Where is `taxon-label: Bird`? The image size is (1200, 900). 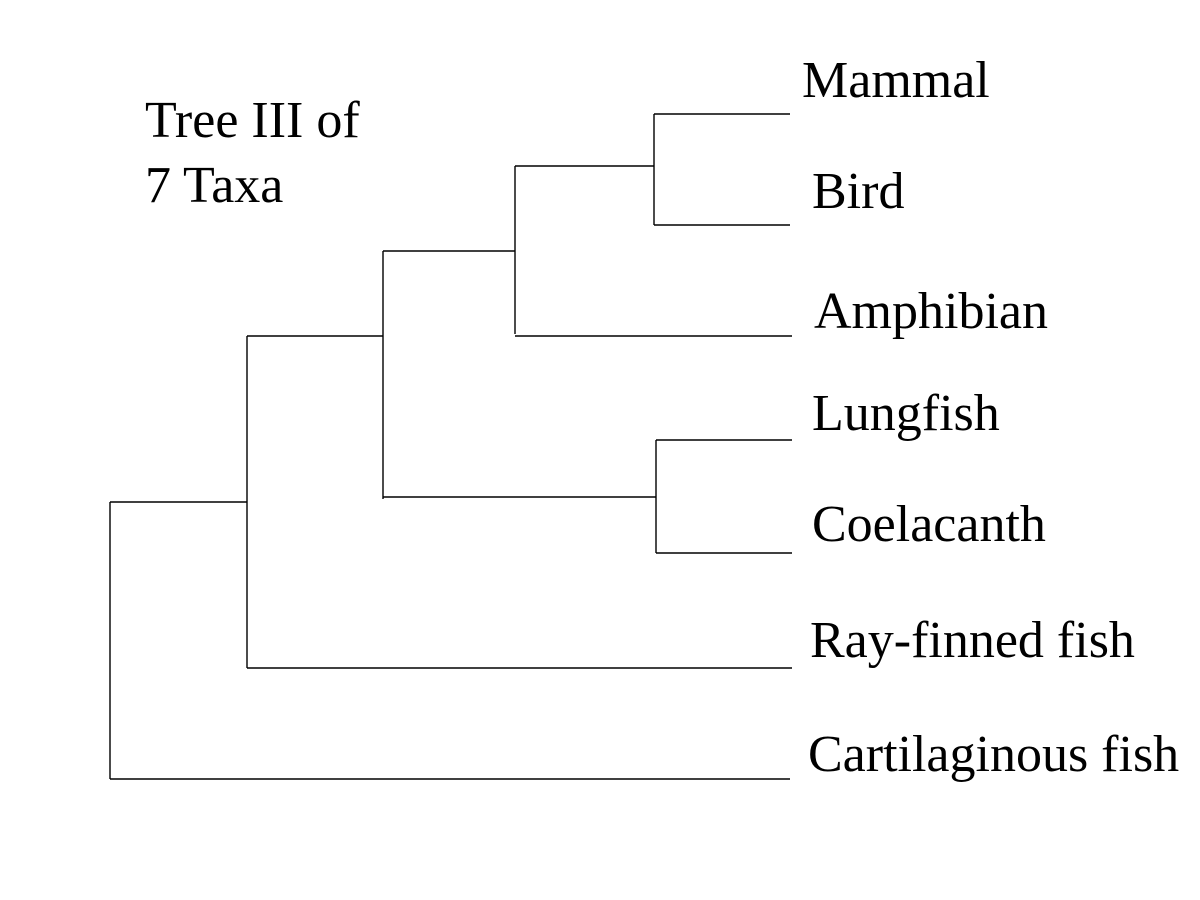
taxon-label: Bird is located at coordinates (858, 191).